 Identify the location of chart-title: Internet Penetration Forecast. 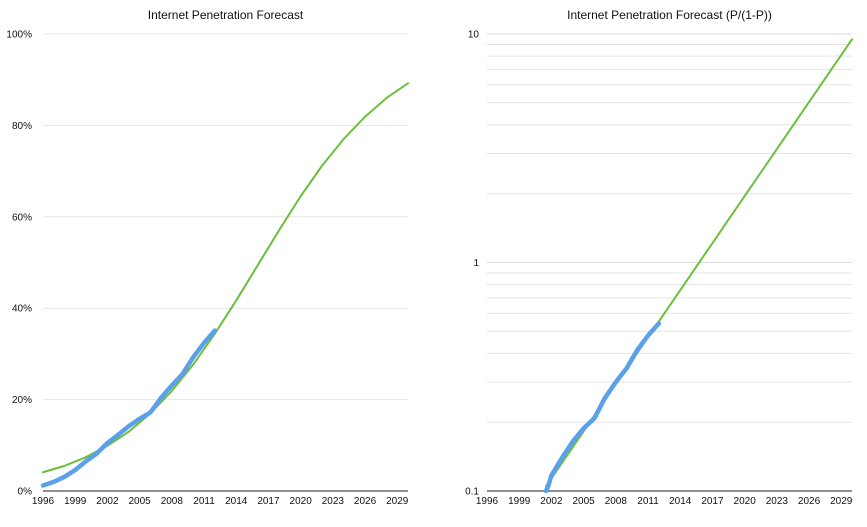
(226, 15).